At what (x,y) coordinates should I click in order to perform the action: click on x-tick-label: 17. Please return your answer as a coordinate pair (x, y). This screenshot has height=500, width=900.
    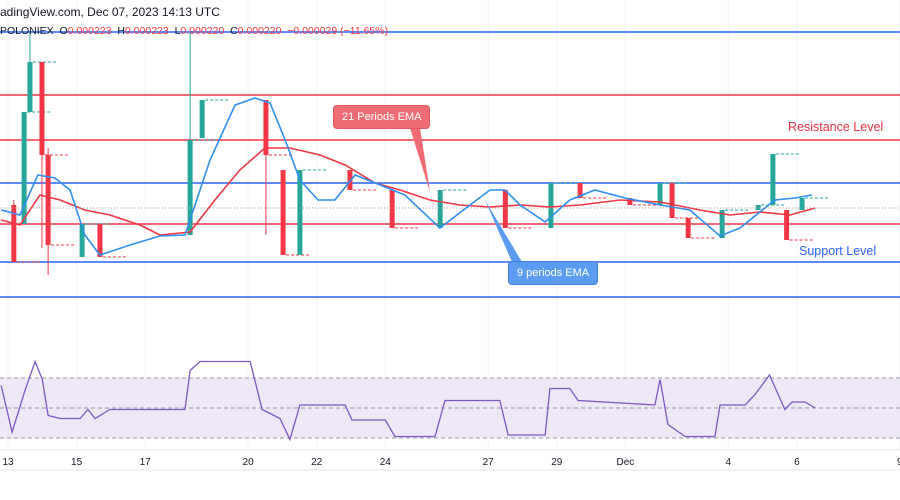
    Looking at the image, I should click on (145, 462).